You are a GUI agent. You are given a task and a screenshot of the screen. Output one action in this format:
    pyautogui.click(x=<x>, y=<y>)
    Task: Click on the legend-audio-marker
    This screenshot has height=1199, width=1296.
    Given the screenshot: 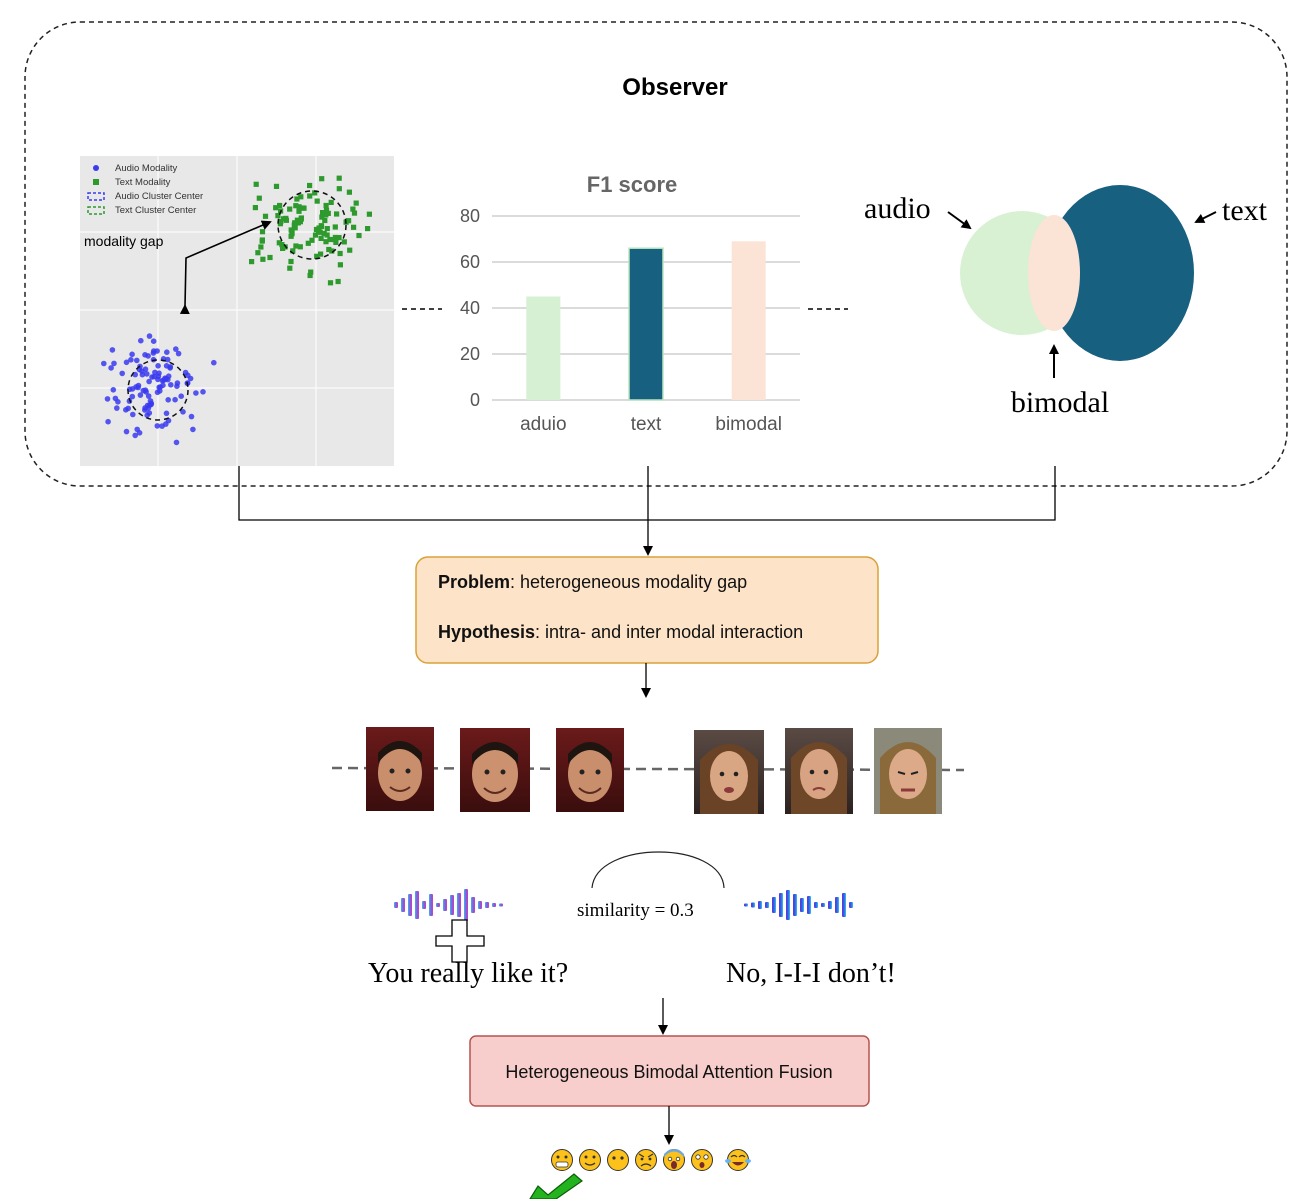 What is the action you would take?
    pyautogui.click(x=96, y=168)
    